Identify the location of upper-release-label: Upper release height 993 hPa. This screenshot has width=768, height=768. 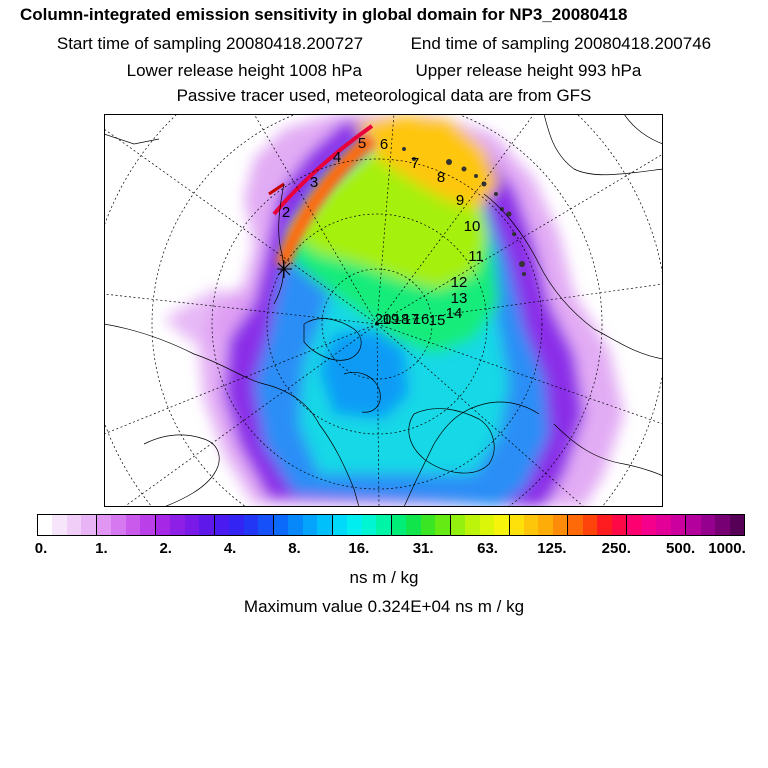
(528, 70).